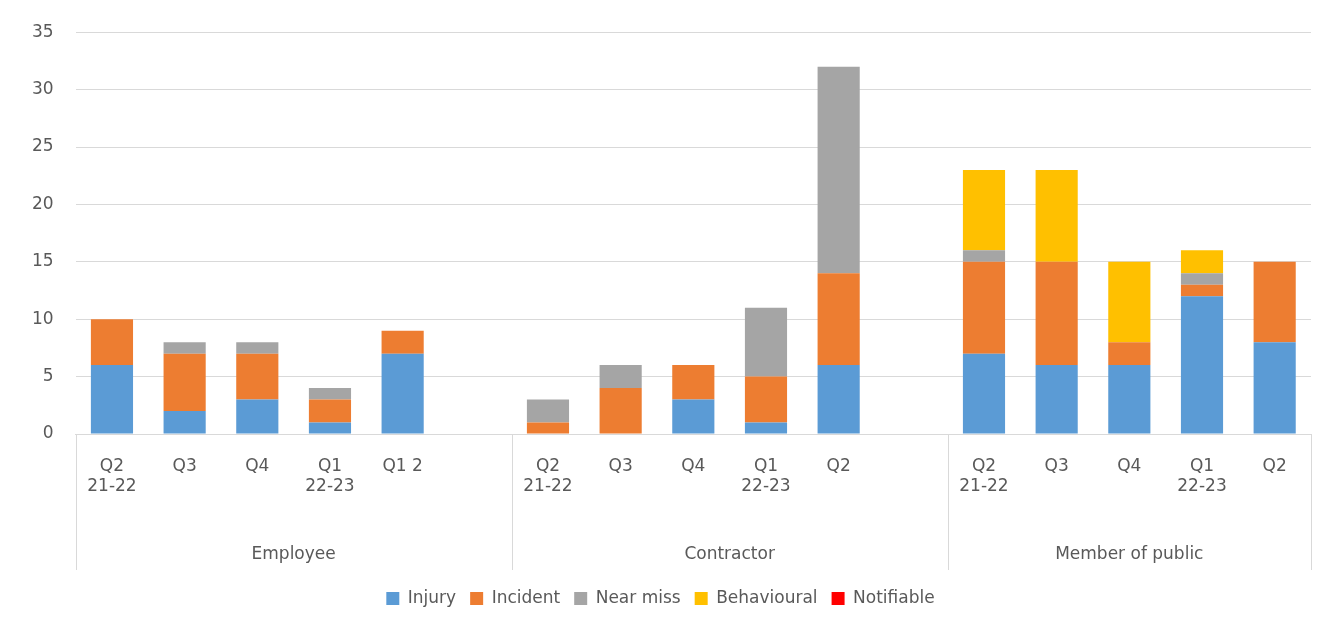 The height and width of the screenshot is (619, 1319). I want to click on text: Contractor, so click(729, 553).